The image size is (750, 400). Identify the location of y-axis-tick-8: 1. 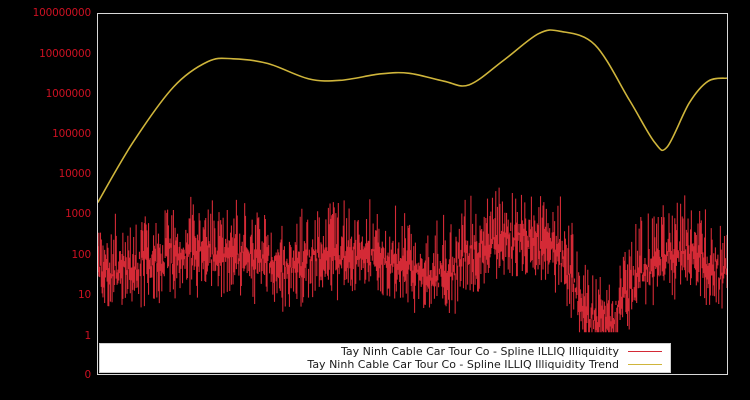
(88, 336).